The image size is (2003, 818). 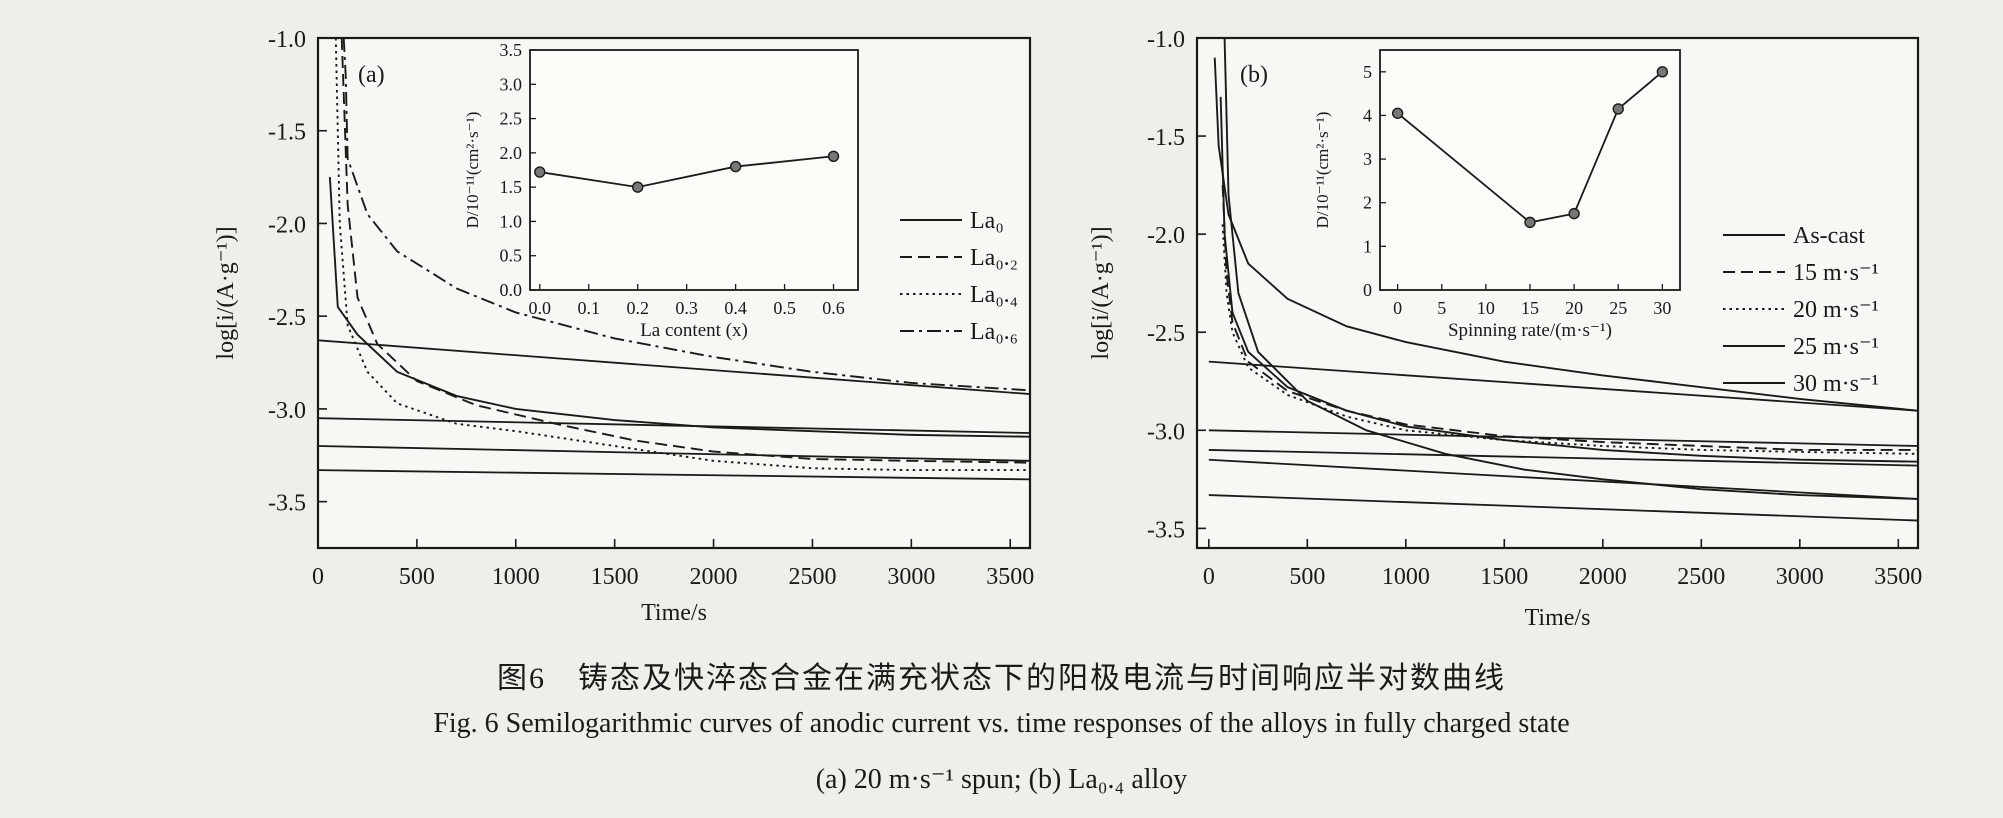 I want to click on panel-a-inset-y-tick-label: 0.5, so click(x=511, y=256).